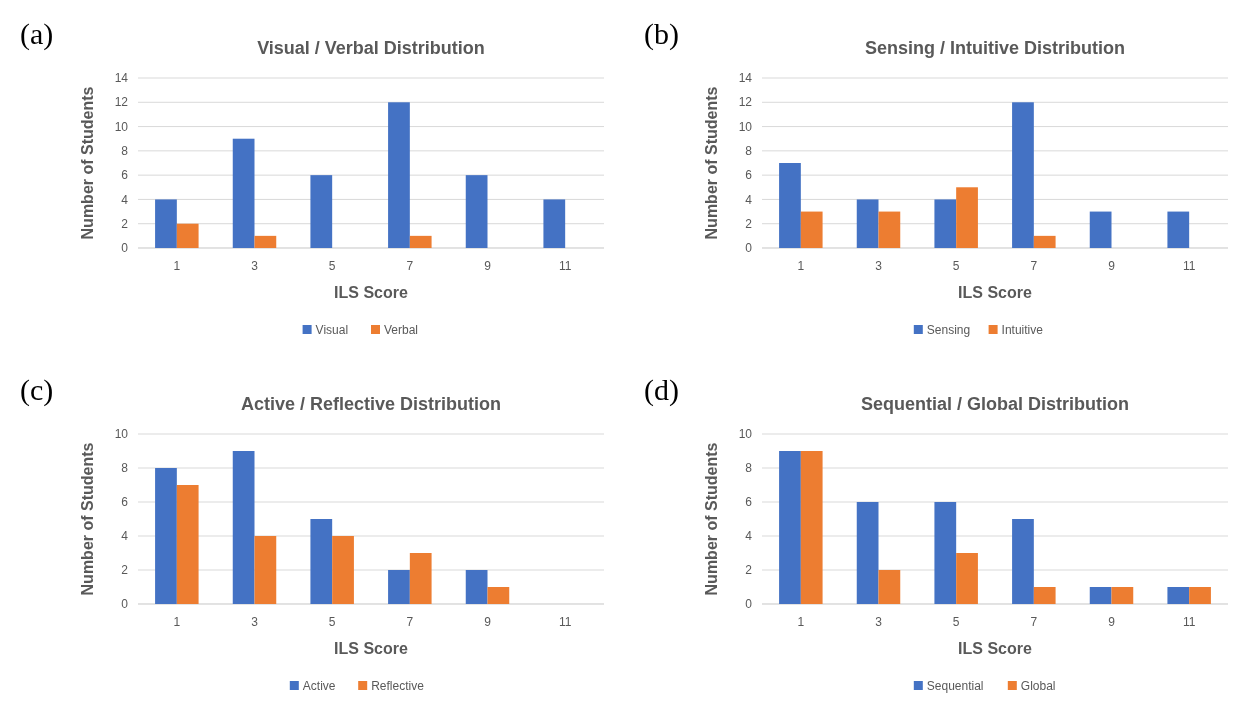 The width and height of the screenshot is (1248, 704). Describe the element at coordinates (319, 686) in the screenshot. I see `legend-label: Active` at that location.